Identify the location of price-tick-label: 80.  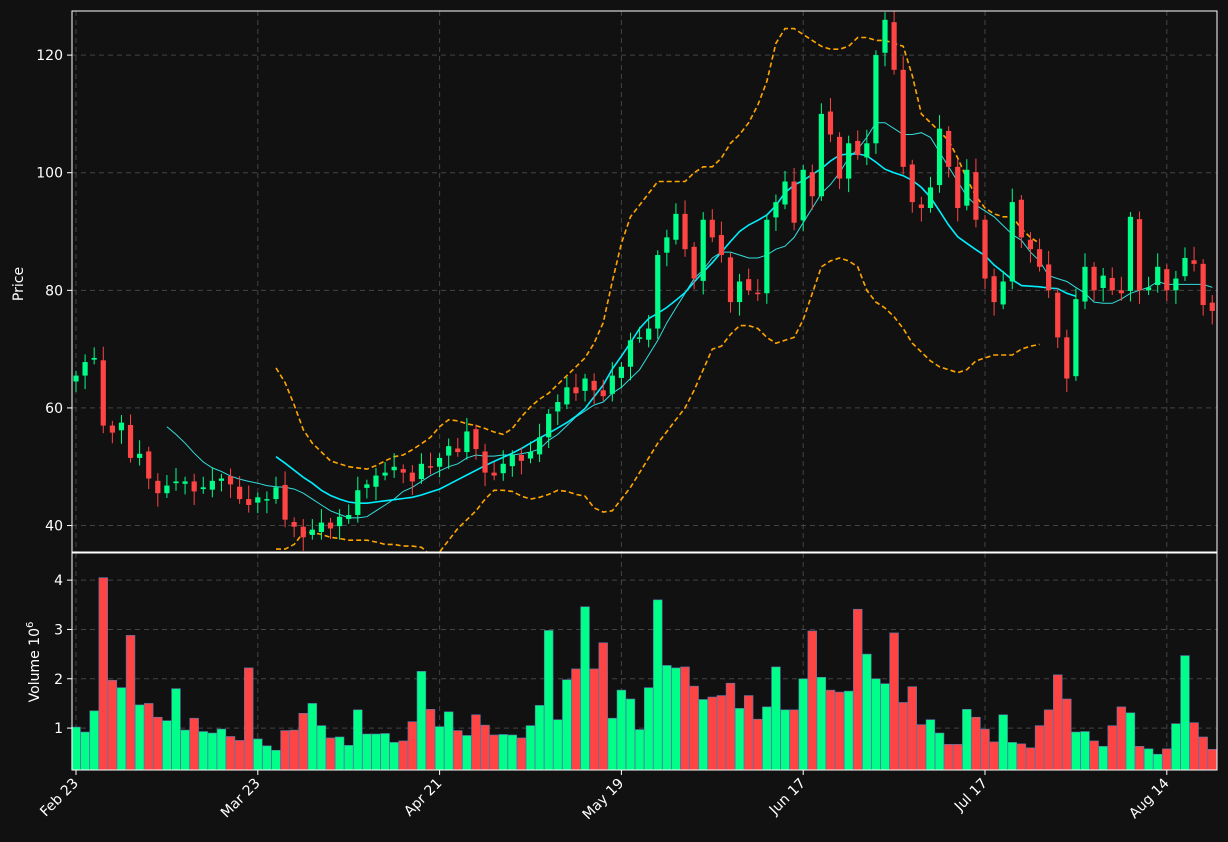
(54, 291).